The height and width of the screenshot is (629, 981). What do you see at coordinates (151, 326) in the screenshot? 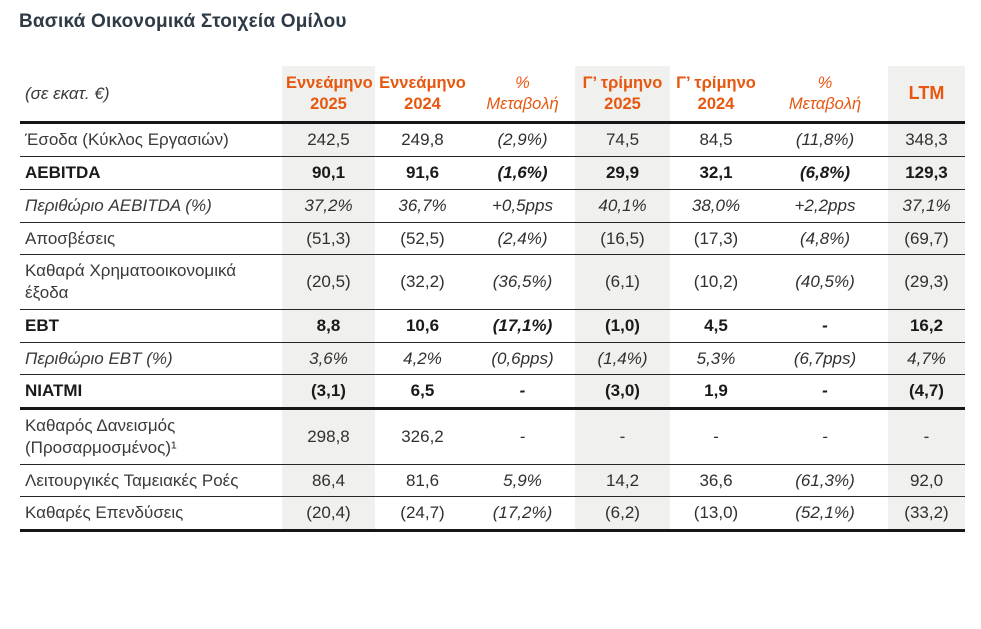
I see `row-label: EBT` at bounding box center [151, 326].